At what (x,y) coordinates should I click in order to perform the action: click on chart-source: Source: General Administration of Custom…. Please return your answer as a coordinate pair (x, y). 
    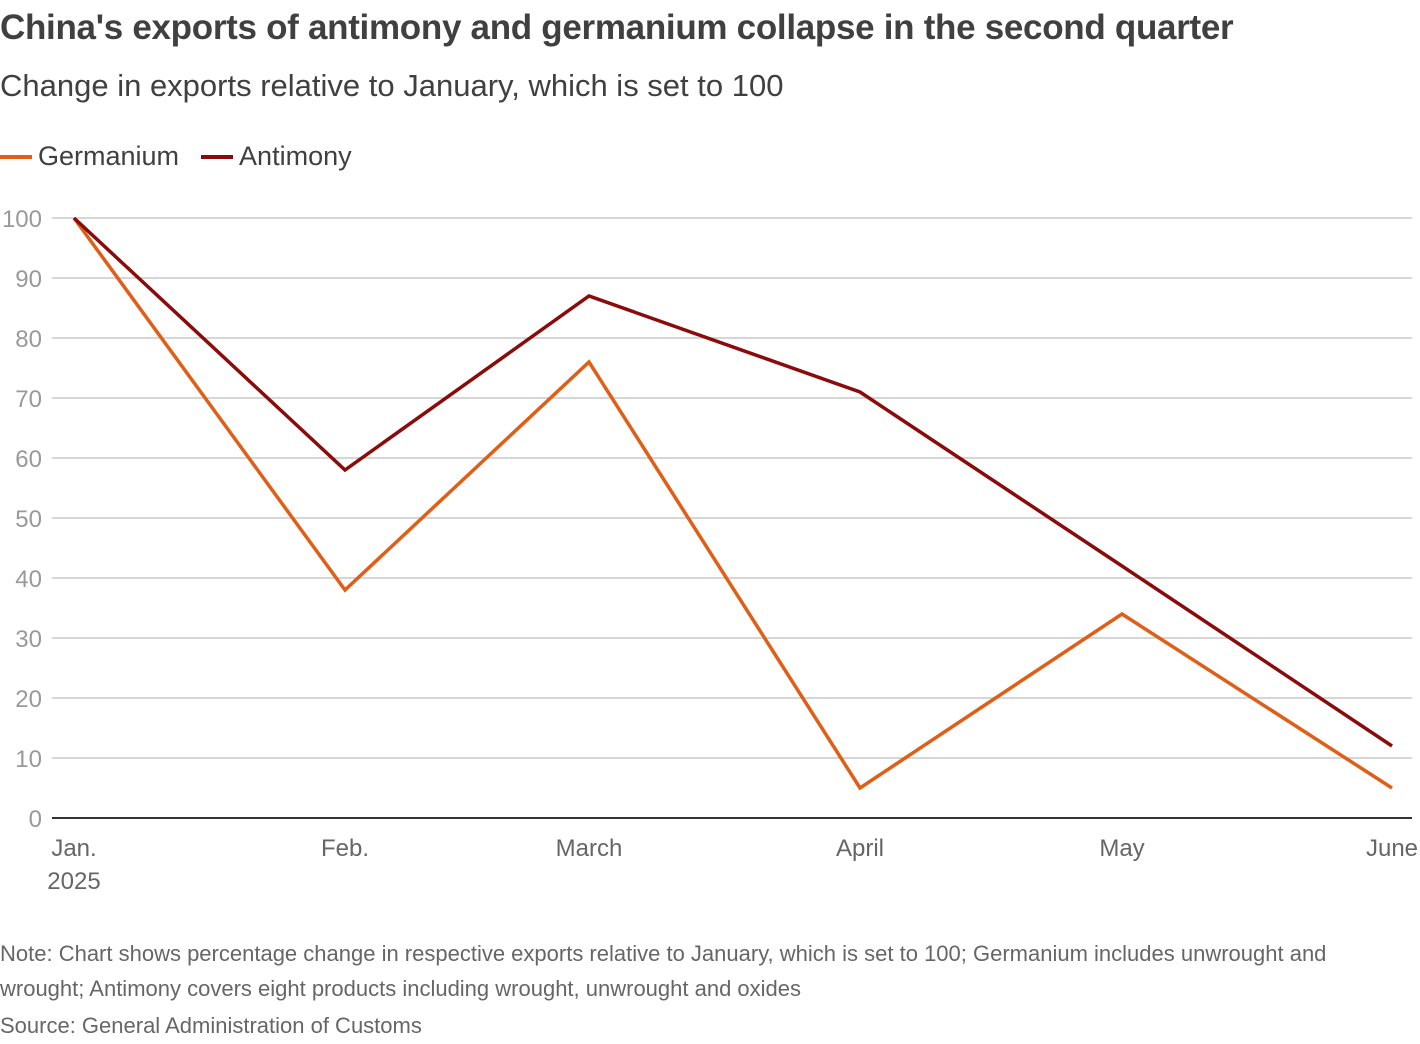
    Looking at the image, I should click on (211, 1025).